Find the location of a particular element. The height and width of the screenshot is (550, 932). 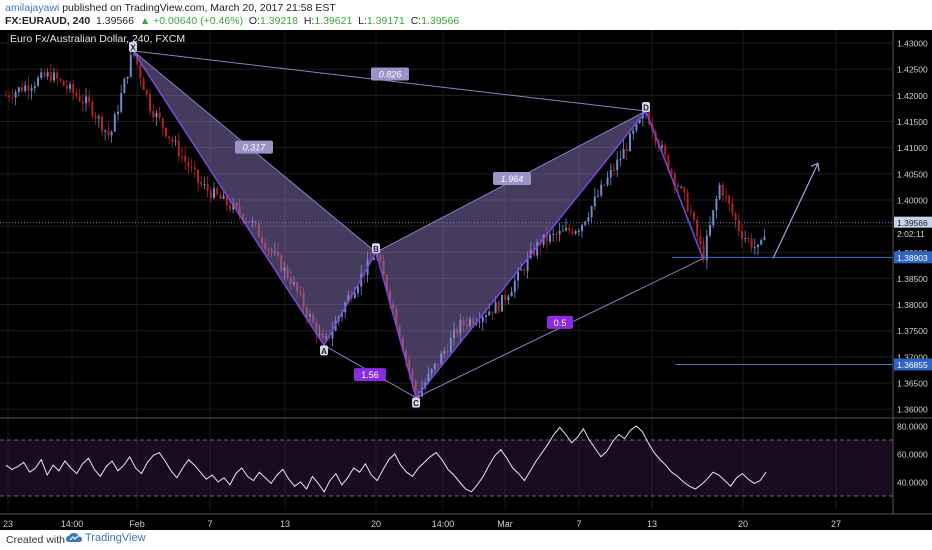

high-value: 1.39621 is located at coordinates (333, 21).